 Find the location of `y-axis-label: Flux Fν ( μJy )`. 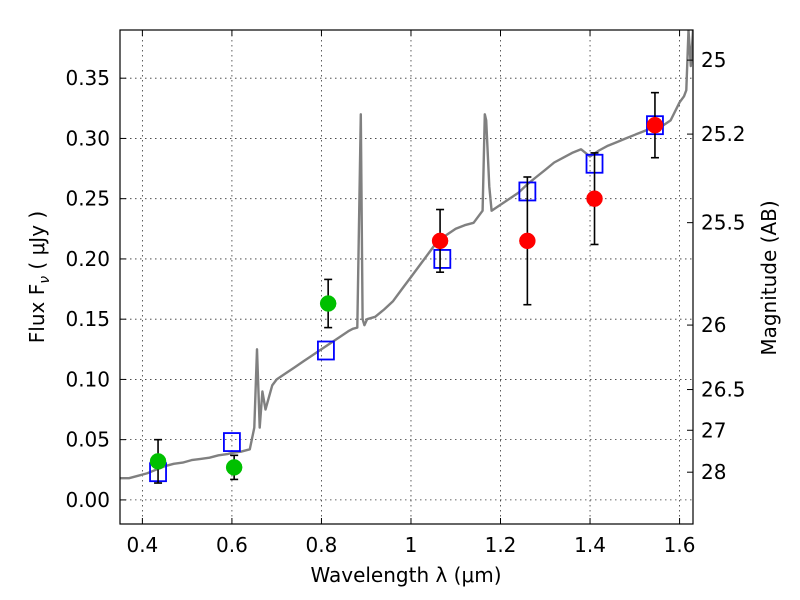

y-axis-label: Flux Fν ( μJy ) is located at coordinates (39, 277).